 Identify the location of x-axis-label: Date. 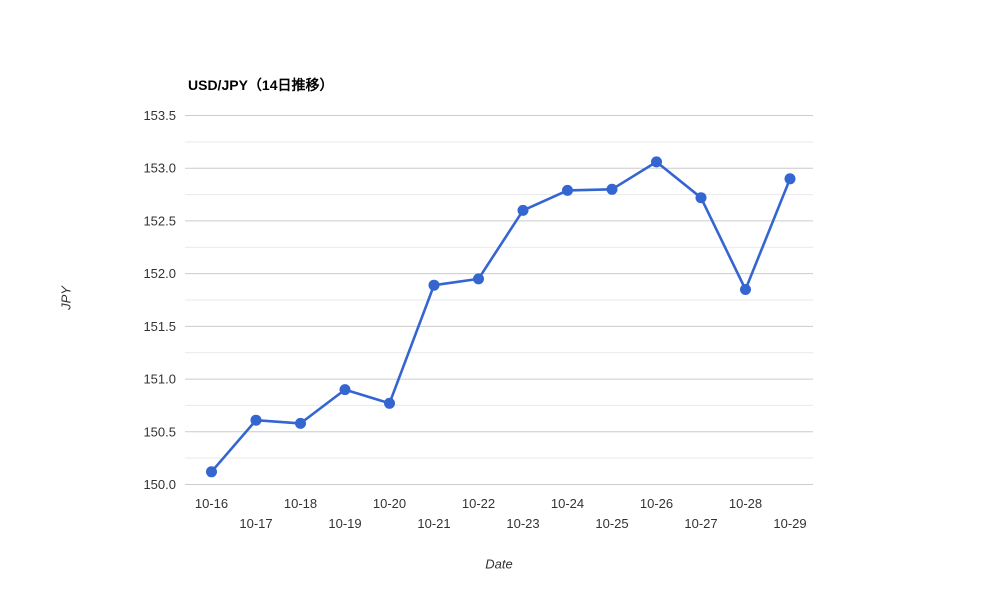
(499, 564).